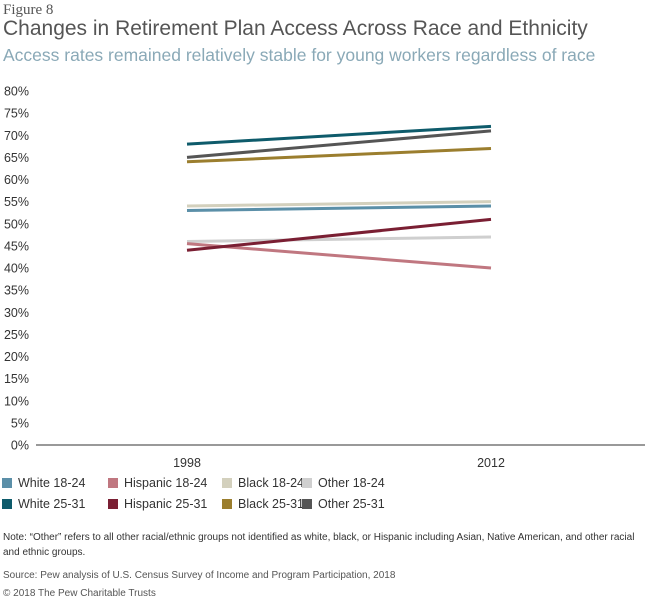 The image size is (650, 600). Describe the element at coordinates (16, 202) in the screenshot. I see `y-tick-label: 55%` at that location.